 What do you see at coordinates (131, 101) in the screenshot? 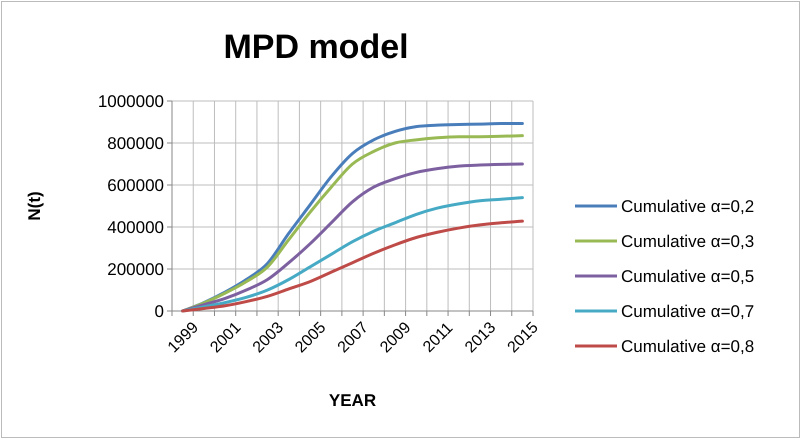
I see `y-tick-label: 1000000` at bounding box center [131, 101].